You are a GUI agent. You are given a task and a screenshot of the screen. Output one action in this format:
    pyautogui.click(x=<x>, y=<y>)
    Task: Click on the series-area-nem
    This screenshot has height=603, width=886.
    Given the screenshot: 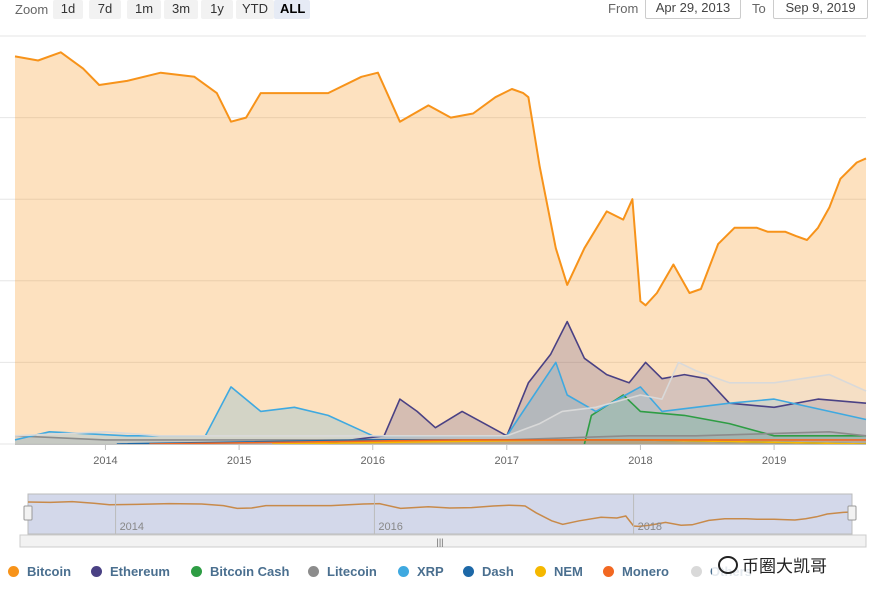 What is the action you would take?
    pyautogui.click(x=569, y=441)
    